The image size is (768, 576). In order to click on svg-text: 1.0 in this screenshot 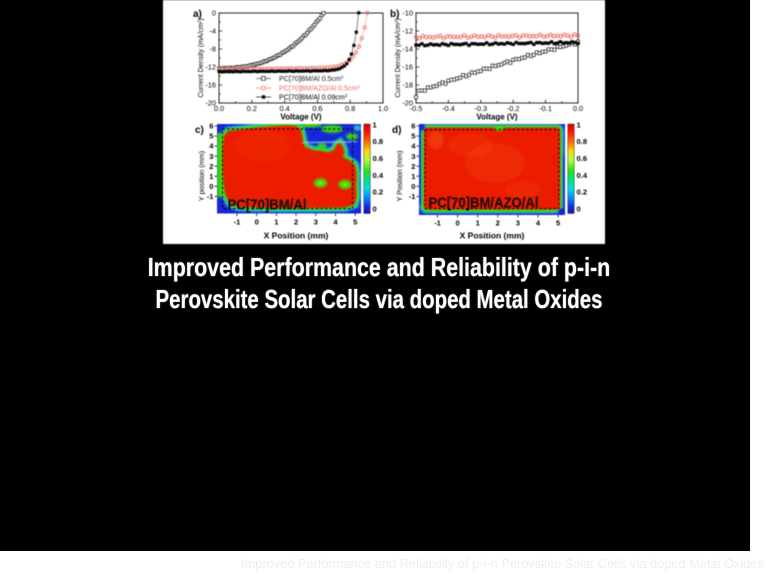, I will do `click(383, 108)`.